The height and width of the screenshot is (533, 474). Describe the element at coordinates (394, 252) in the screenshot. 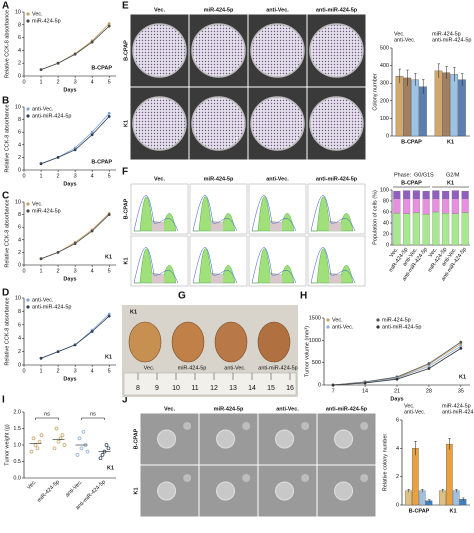

I see `x-tick-label: Vec.` at that location.